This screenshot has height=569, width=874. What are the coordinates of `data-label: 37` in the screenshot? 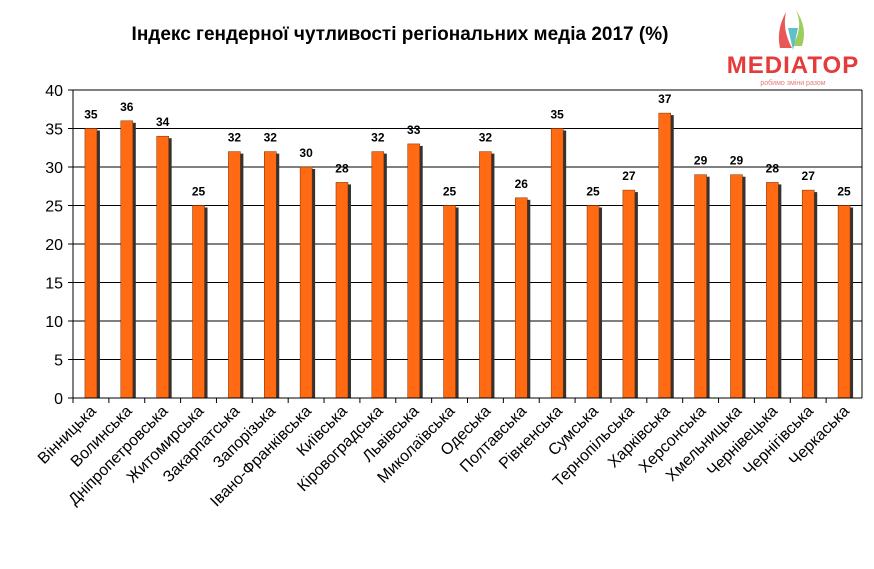 It's located at (665, 99).